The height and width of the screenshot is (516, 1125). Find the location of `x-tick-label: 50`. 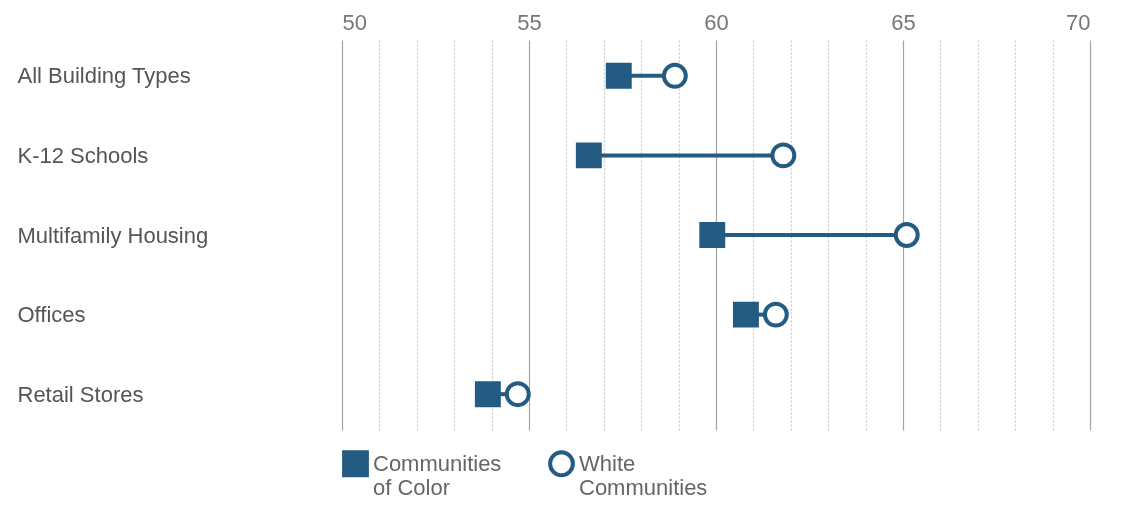

x-tick-label: 50 is located at coordinates (354, 22).